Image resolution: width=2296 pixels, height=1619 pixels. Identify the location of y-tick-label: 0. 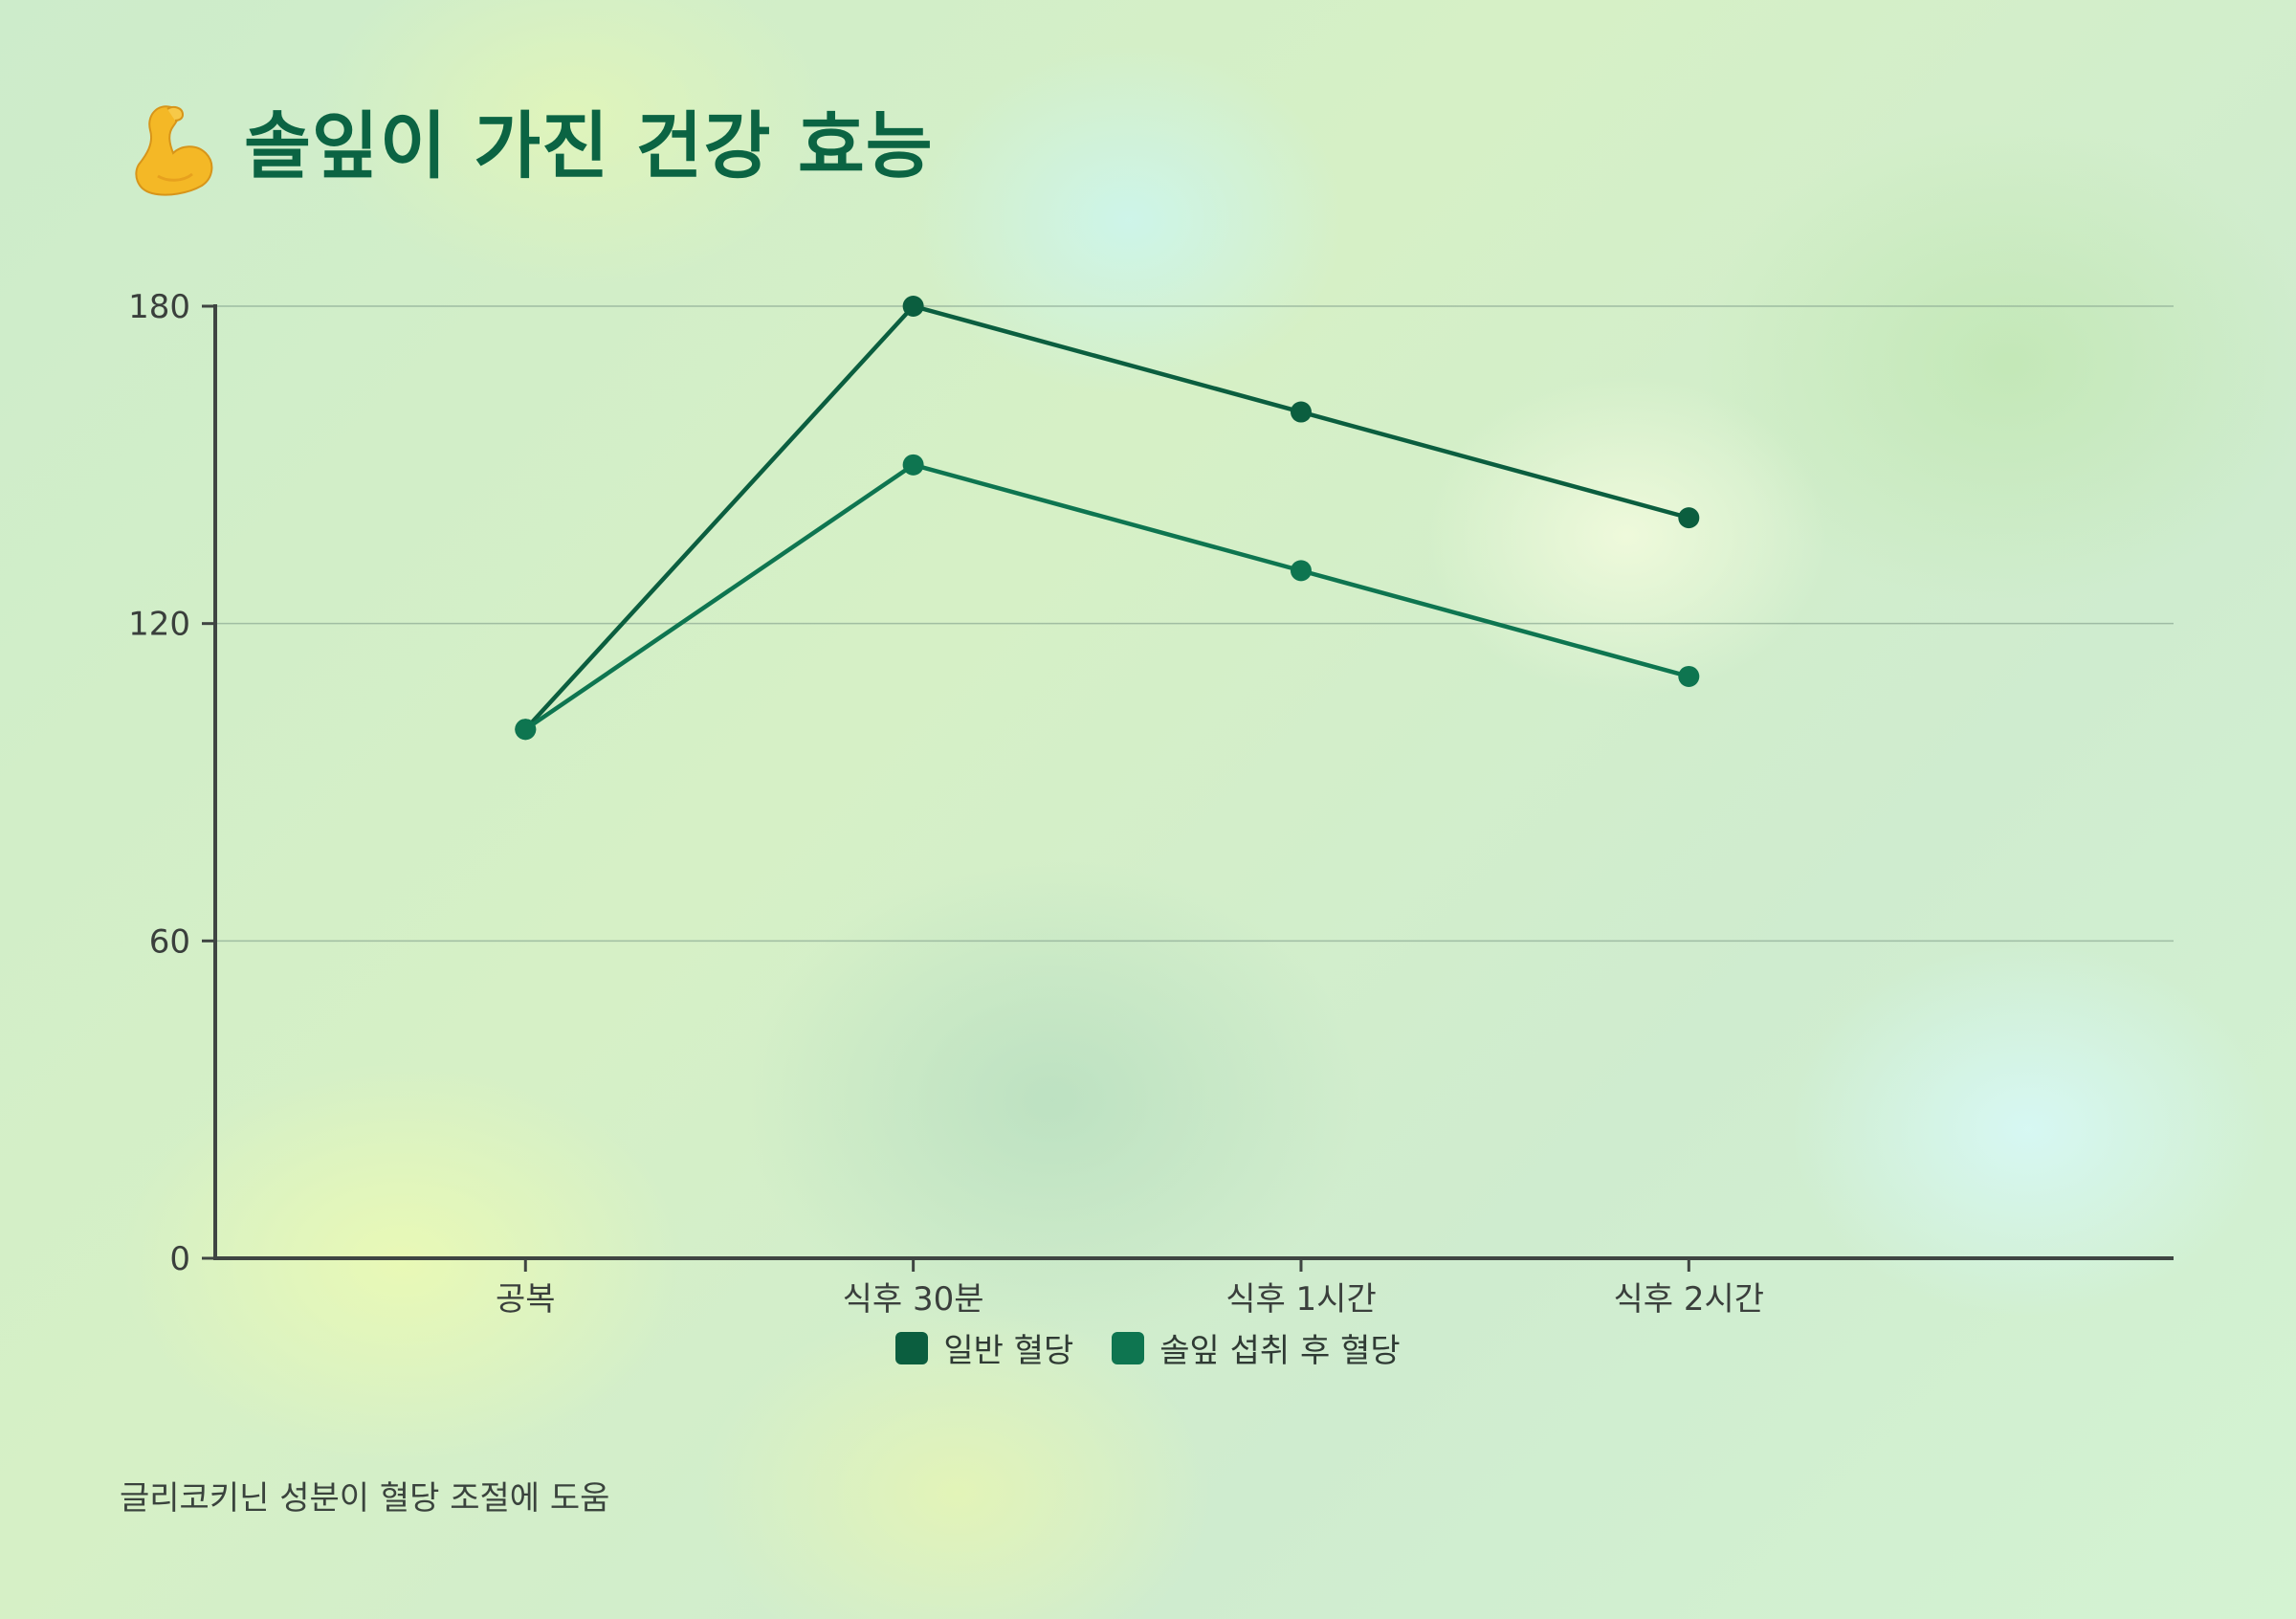
(179, 1259).